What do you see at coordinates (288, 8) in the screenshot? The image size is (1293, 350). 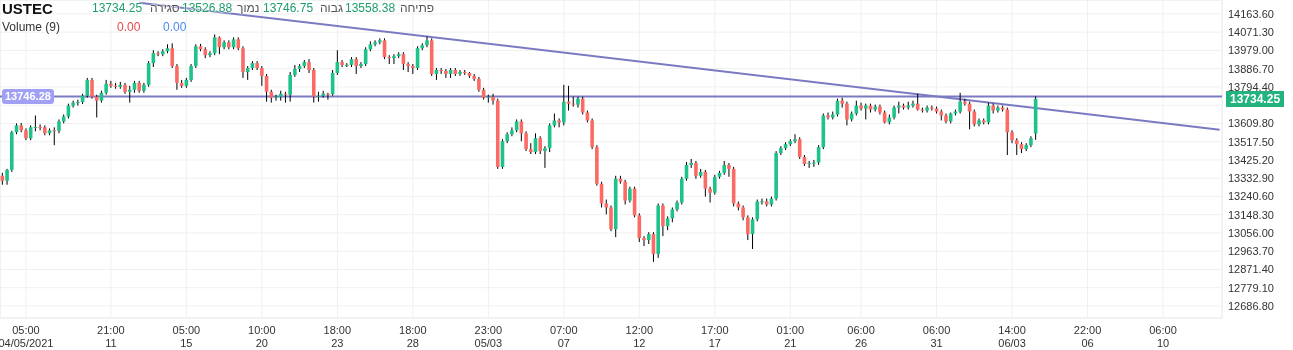 I see `annotation: 13746.75` at bounding box center [288, 8].